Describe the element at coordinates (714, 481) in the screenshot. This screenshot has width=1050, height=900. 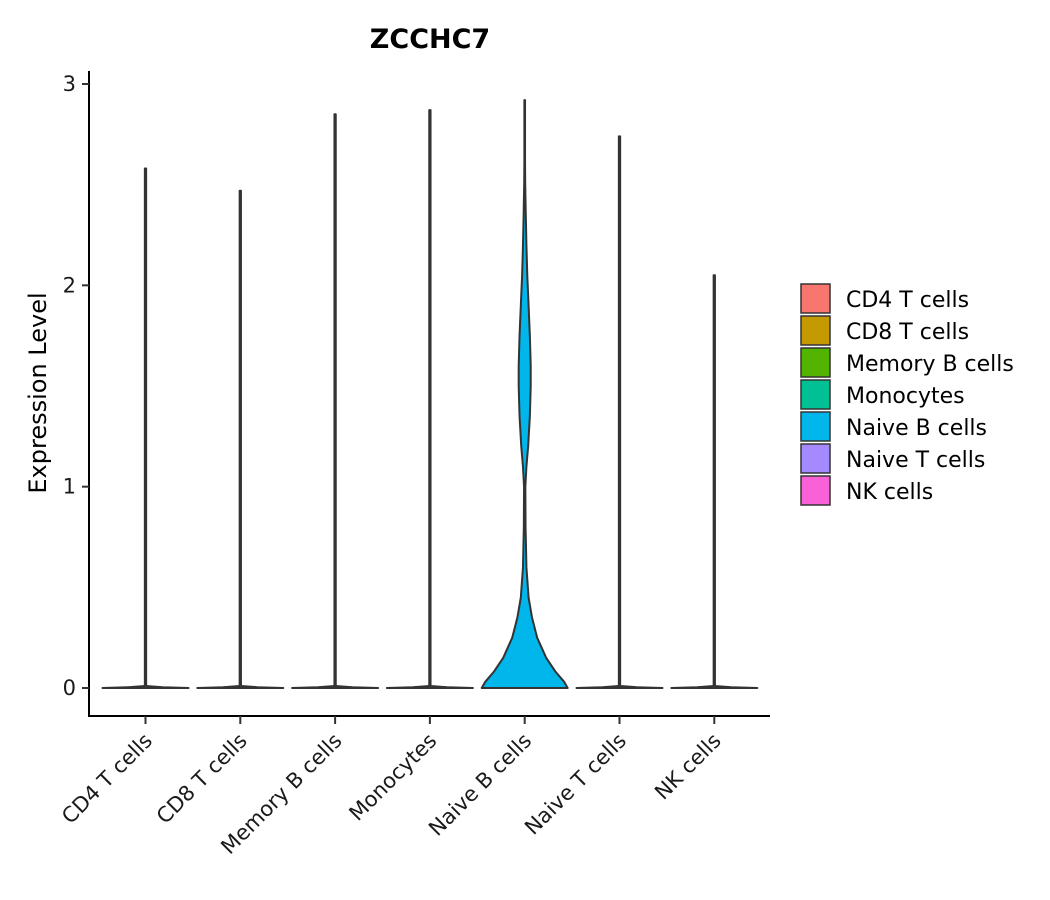
I see `violin-nk-cells` at that location.